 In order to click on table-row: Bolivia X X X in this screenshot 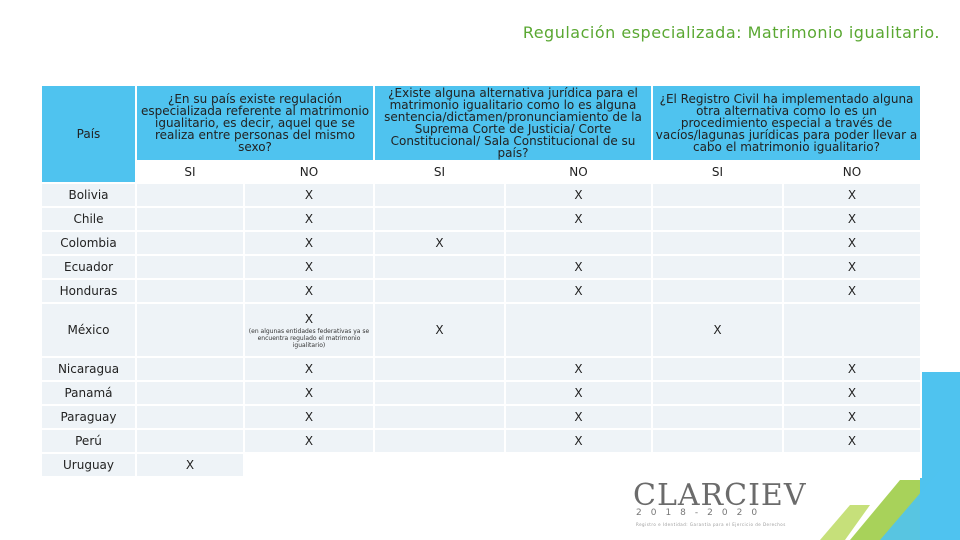, I will do `click(481, 195)`.